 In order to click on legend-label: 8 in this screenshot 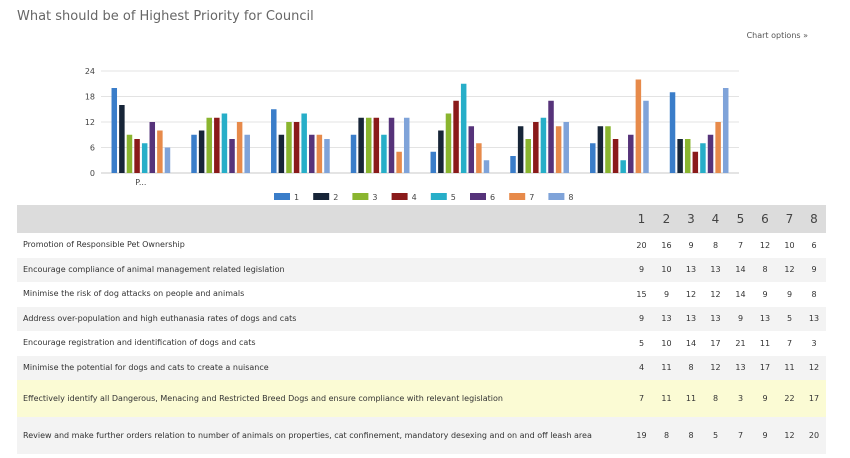, I will do `click(570, 197)`.